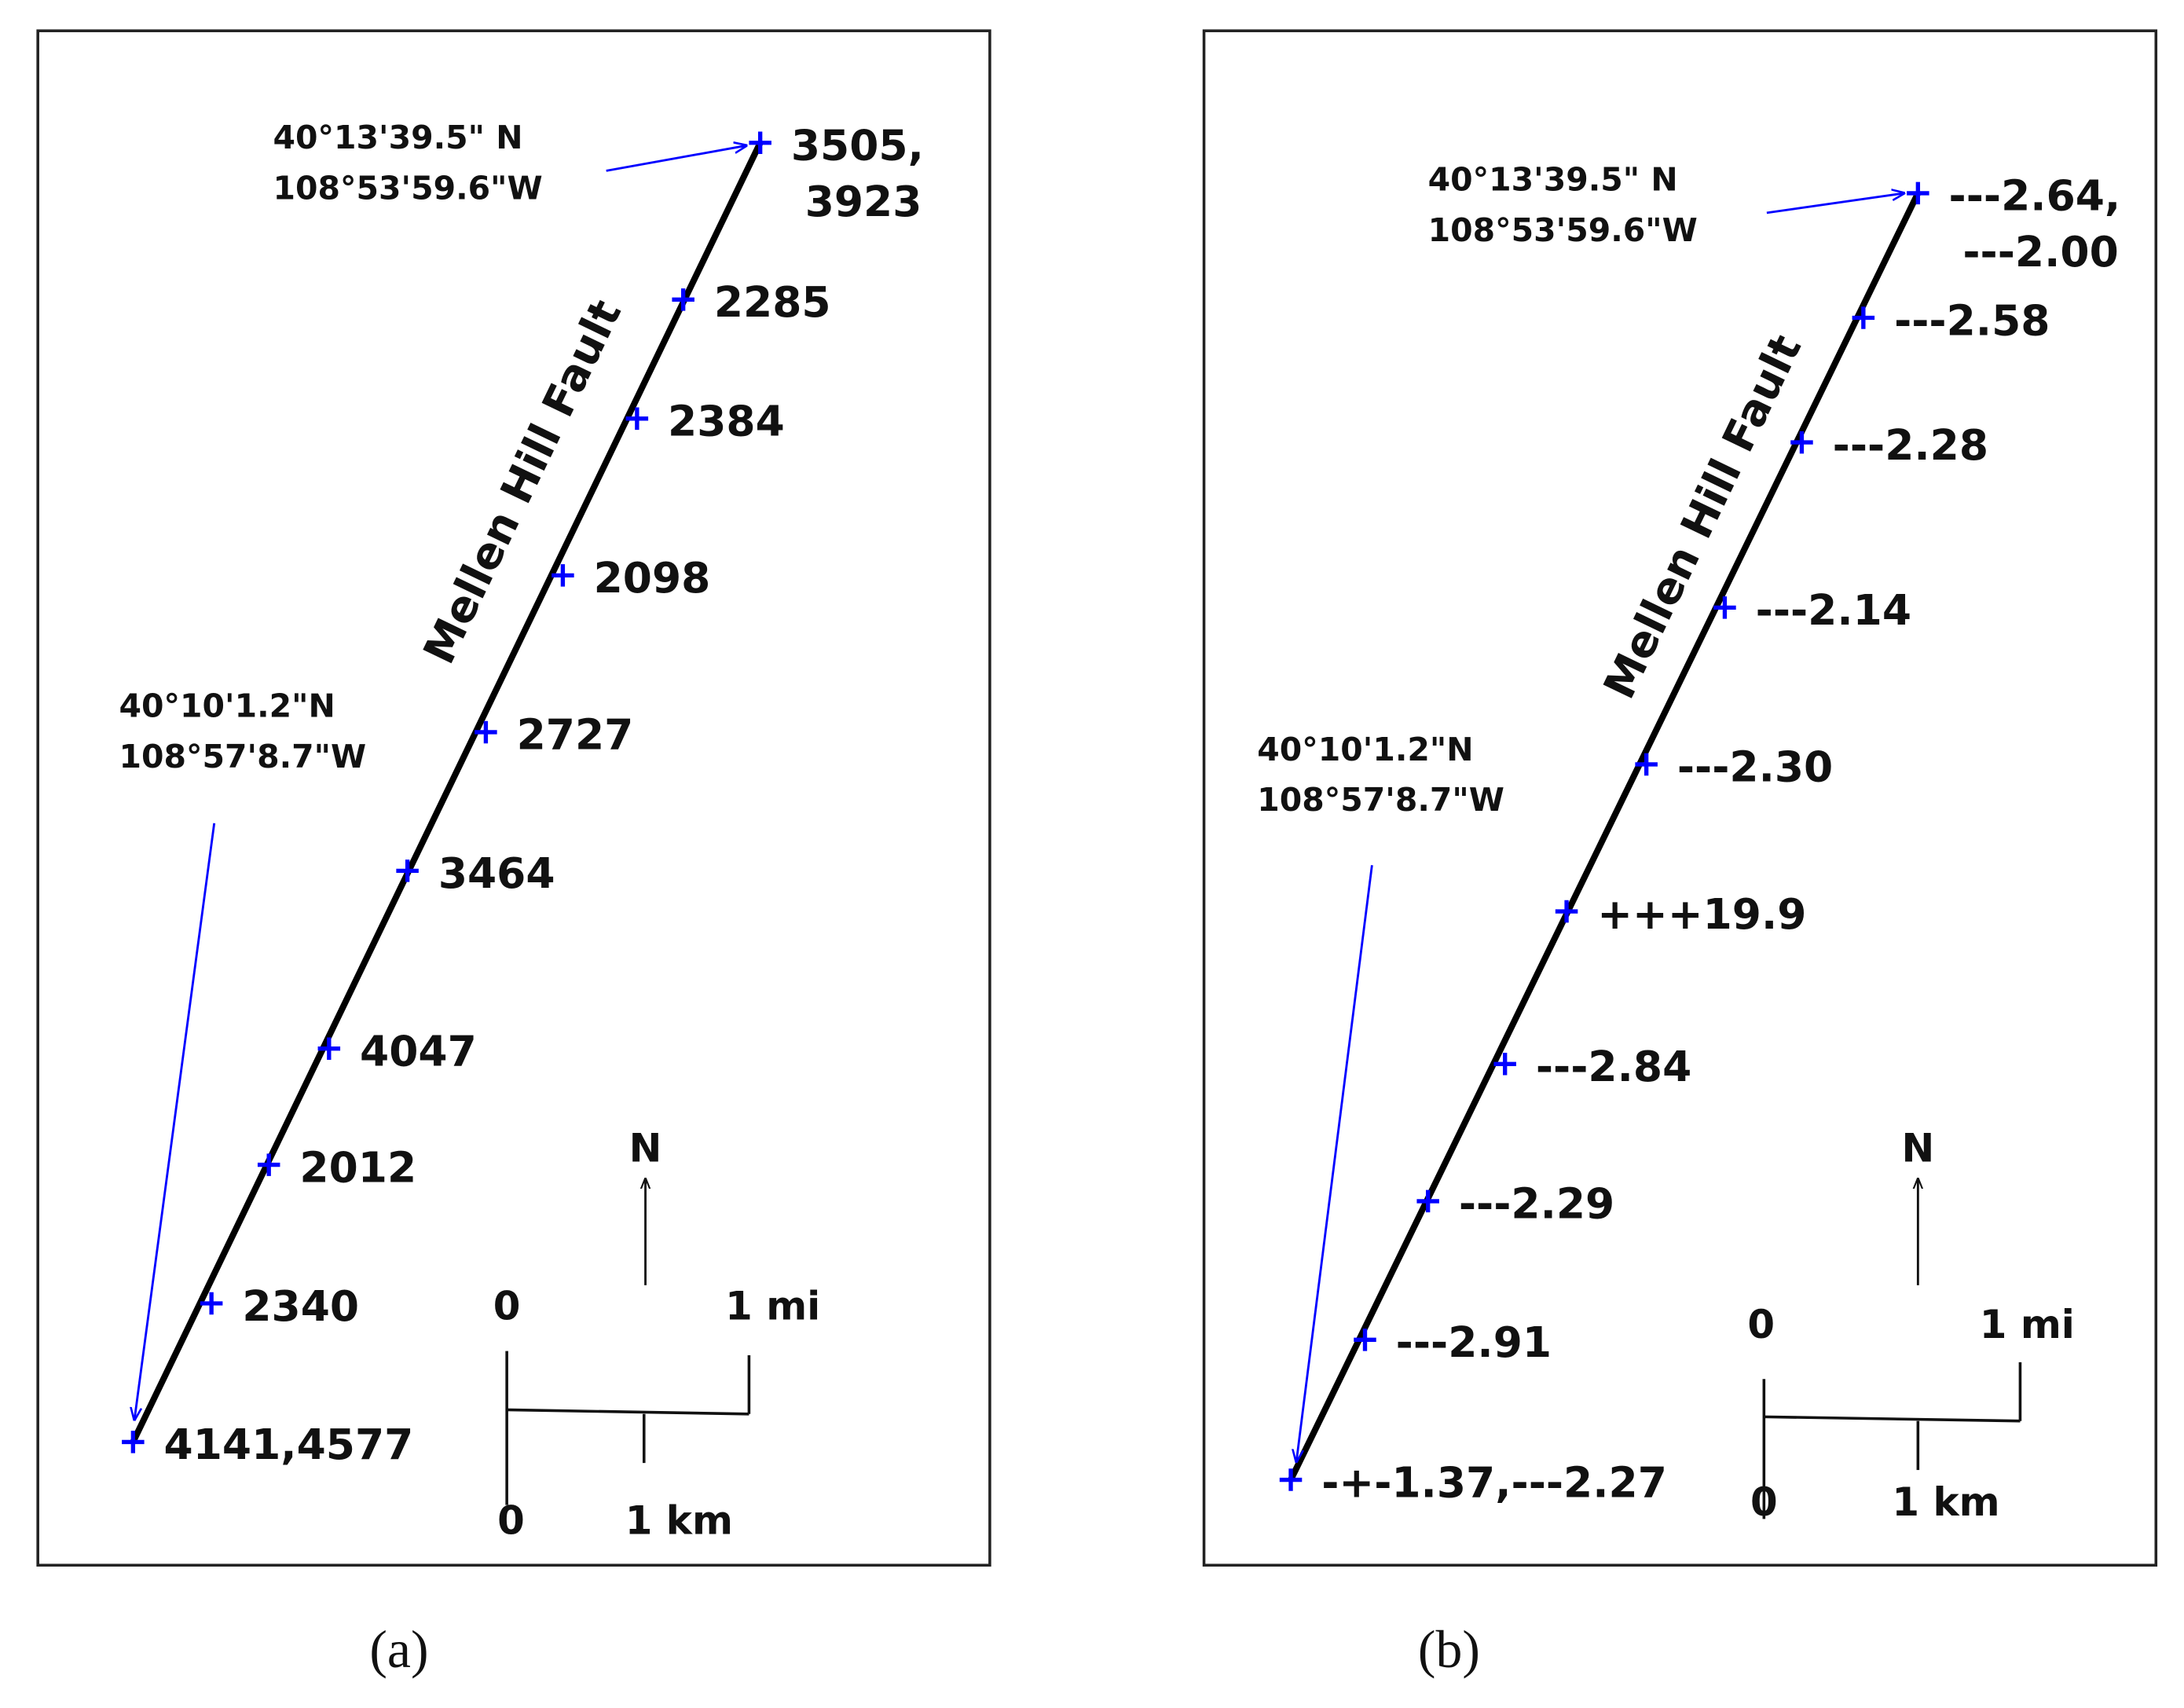 Image resolution: width=2184 pixels, height=1708 pixels. Describe the element at coordinates (1910, 445) in the screenshot. I see `point-label: ---2.28` at that location.